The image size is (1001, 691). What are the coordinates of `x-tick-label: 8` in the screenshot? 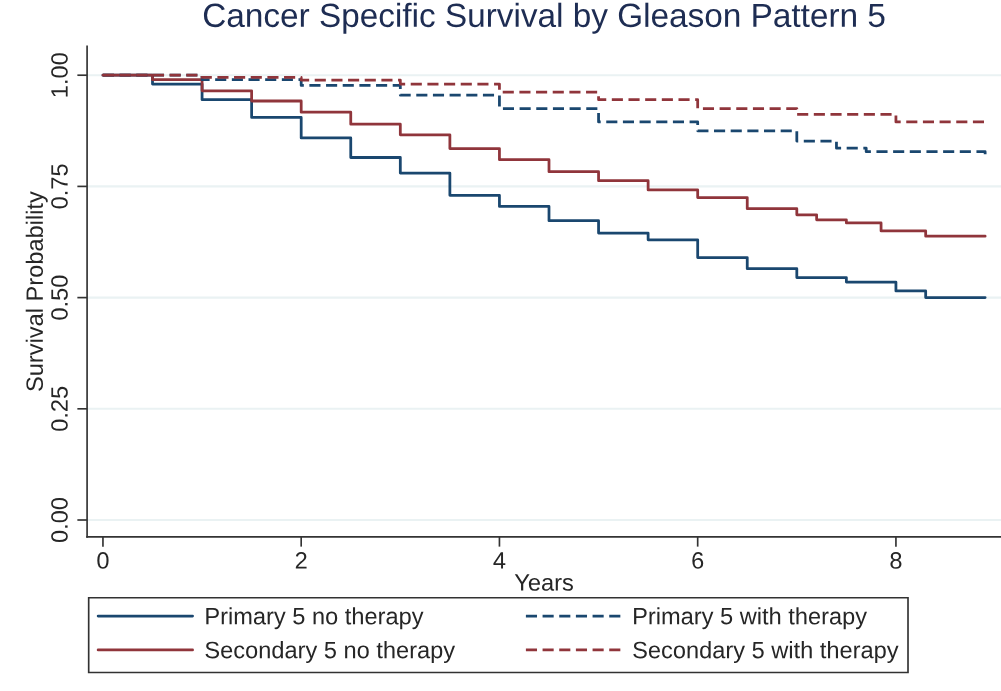 It's located at (896, 560).